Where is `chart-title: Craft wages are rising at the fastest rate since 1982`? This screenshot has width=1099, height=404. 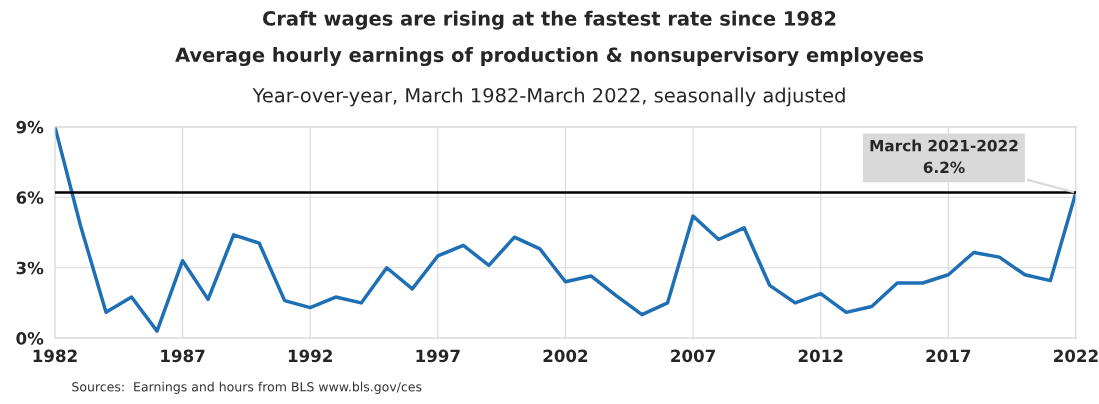
chart-title: Craft wages are rising at the fastest rate since 1982 is located at coordinates (549, 20).